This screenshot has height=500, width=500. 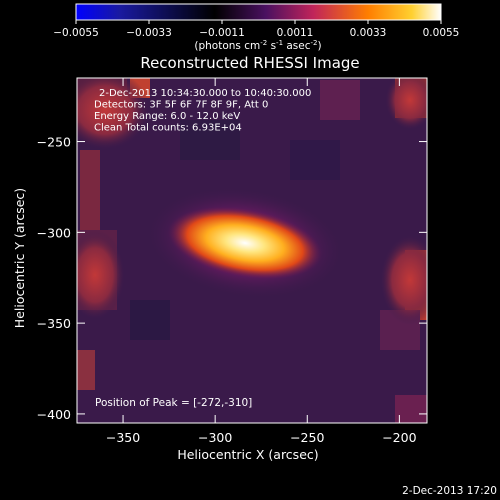 I want to click on colorbar-ticks, so click(x=258, y=22).